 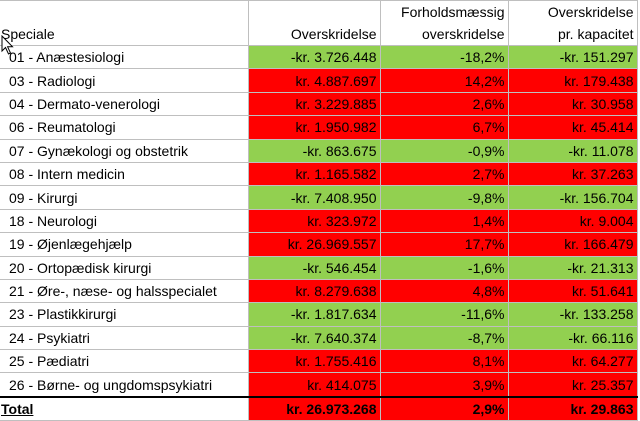 What do you see at coordinates (124, 197) in the screenshot?
I see `cell-speciale: 09 - Kirurgi` at bounding box center [124, 197].